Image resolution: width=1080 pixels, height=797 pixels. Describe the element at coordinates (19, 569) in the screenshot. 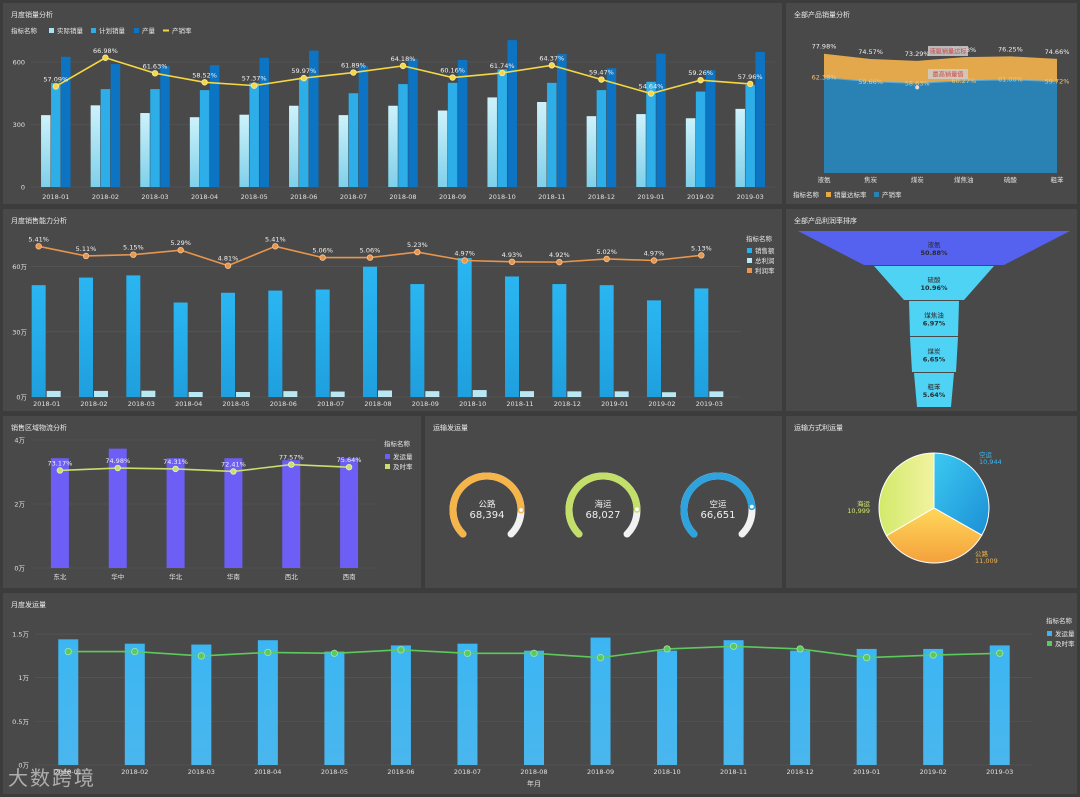

I see `y-tick-label: 0万` at that location.